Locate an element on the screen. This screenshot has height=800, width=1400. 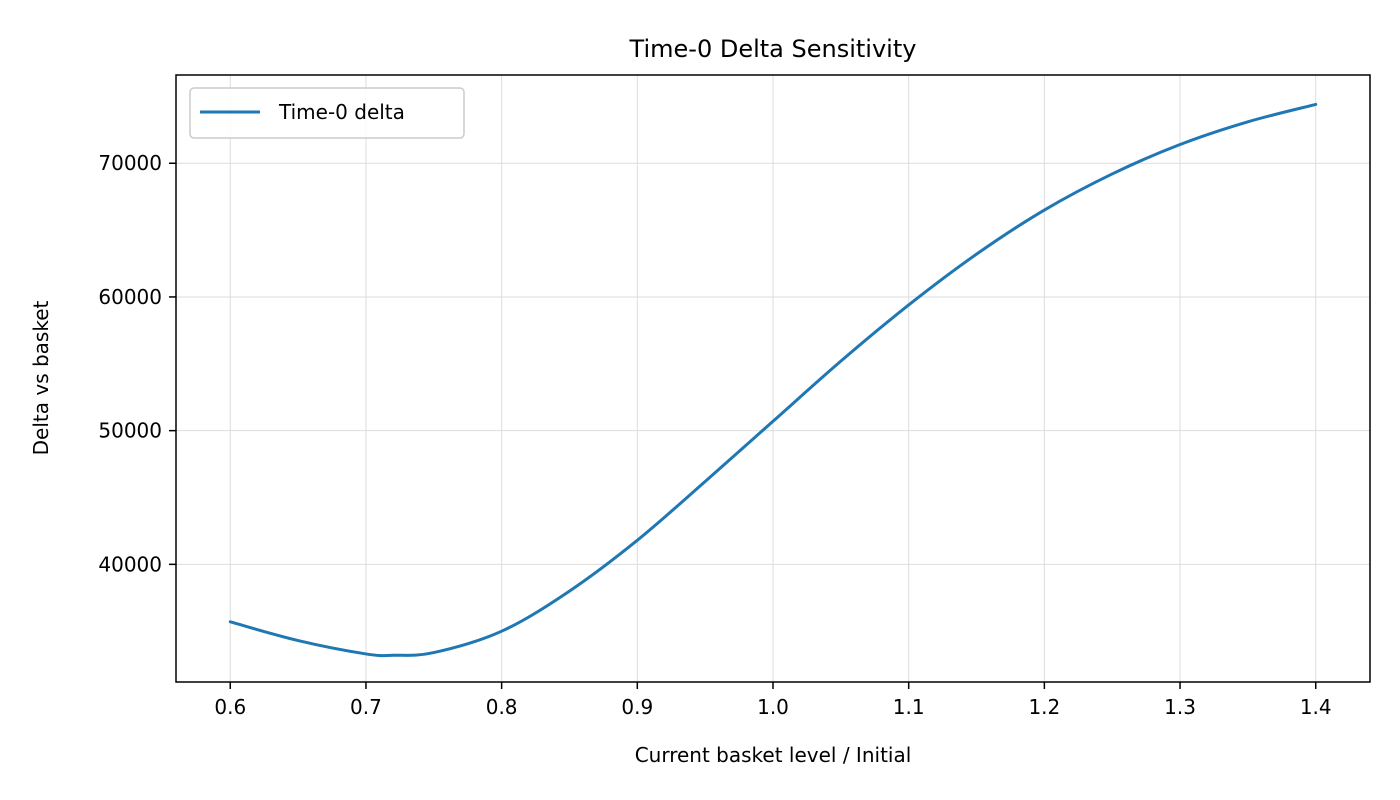
x-tick-label: 1.0 is located at coordinates (773, 707).